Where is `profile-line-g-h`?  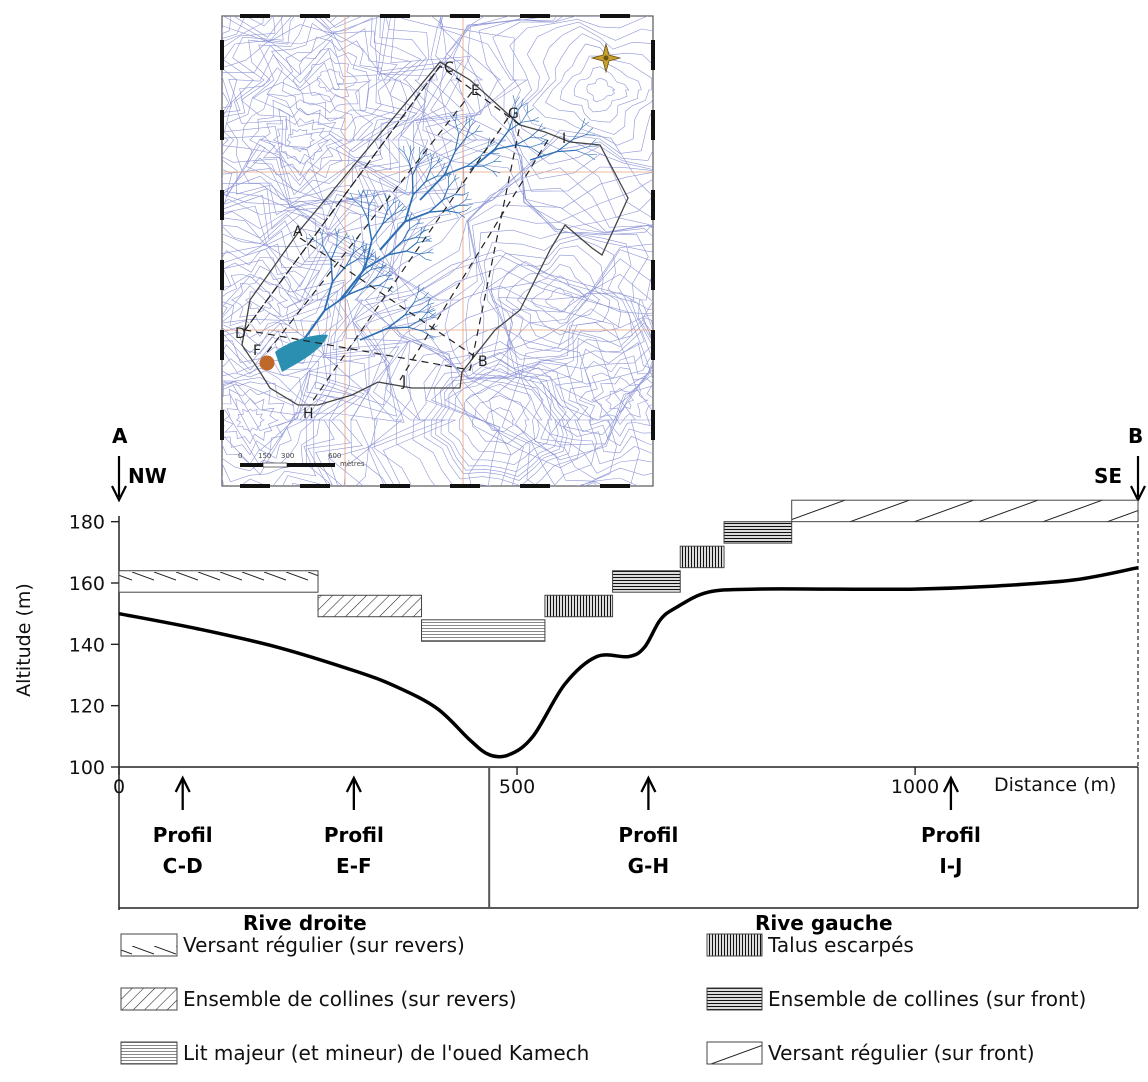 profile-line-g-h is located at coordinates (409, 261).